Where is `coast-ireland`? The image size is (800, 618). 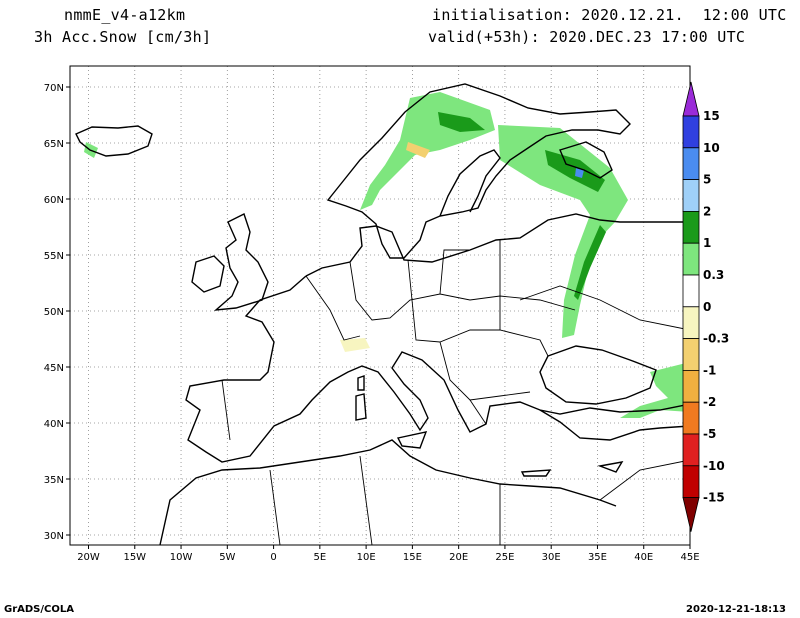
coast-ireland is located at coordinates (208, 274).